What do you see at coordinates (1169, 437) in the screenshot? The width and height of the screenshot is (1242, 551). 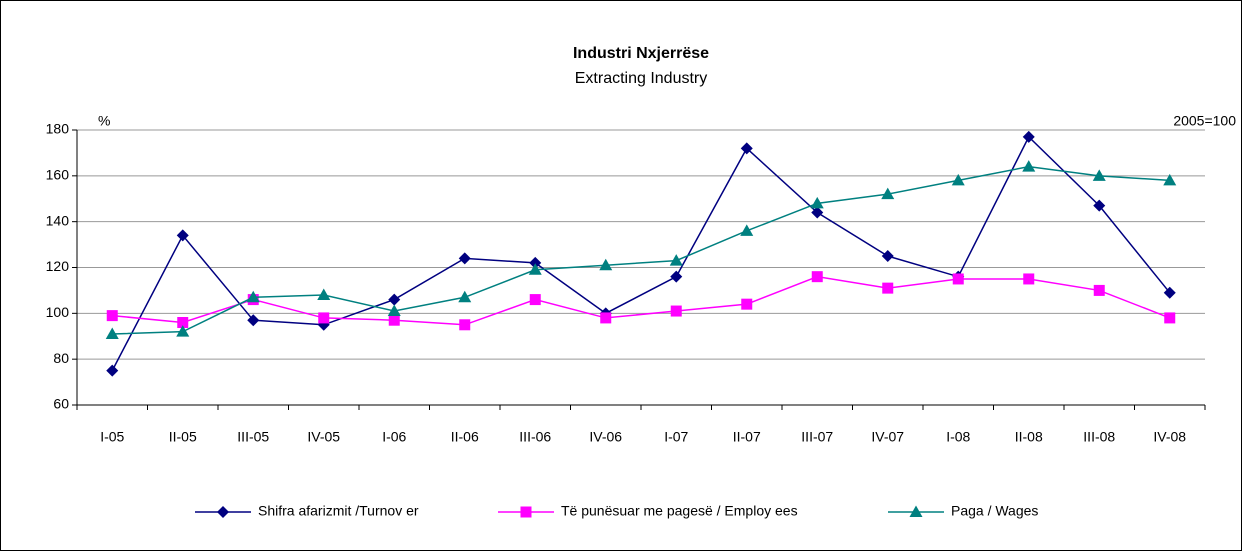 I see `x-tick-label: IV-08` at bounding box center [1169, 437].